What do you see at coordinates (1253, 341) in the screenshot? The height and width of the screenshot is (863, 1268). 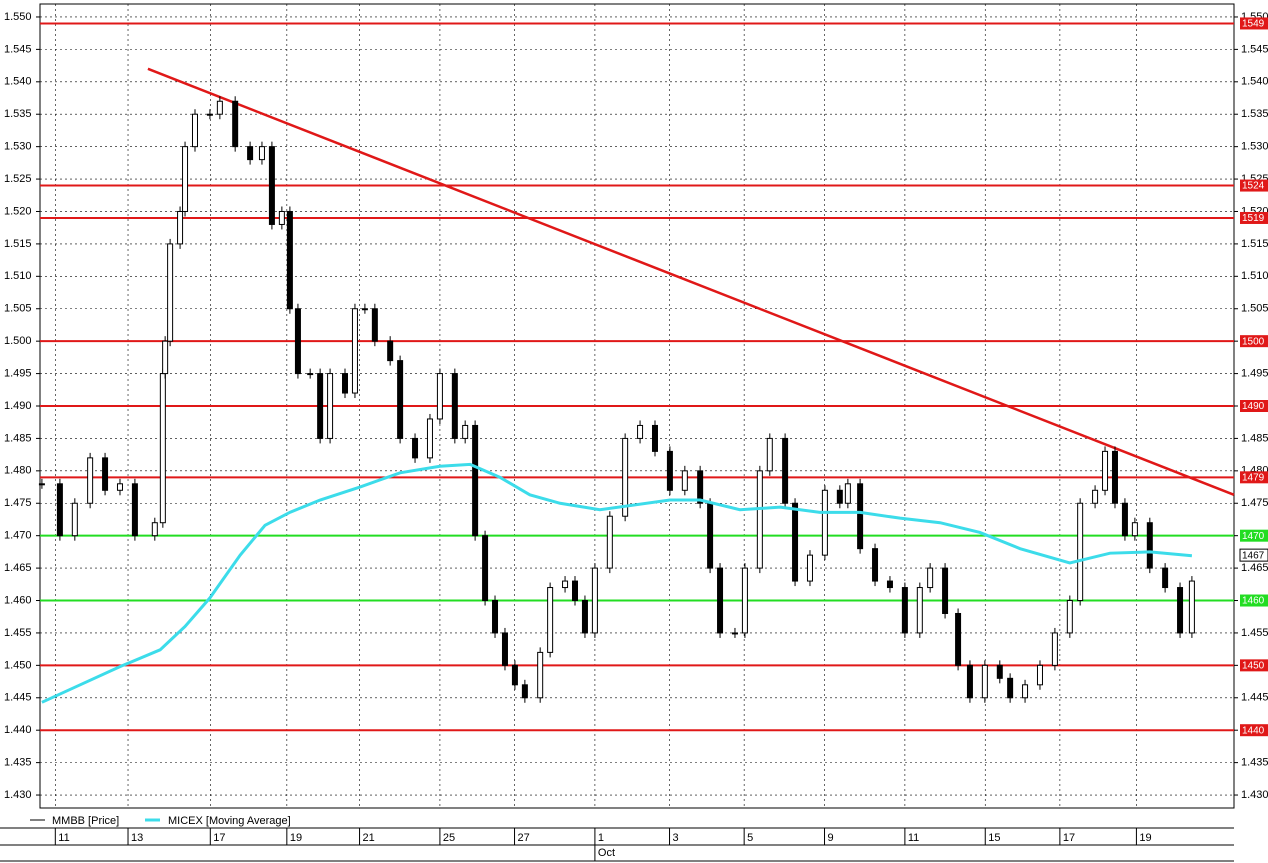 I see `level-label: 1500` at bounding box center [1253, 341].